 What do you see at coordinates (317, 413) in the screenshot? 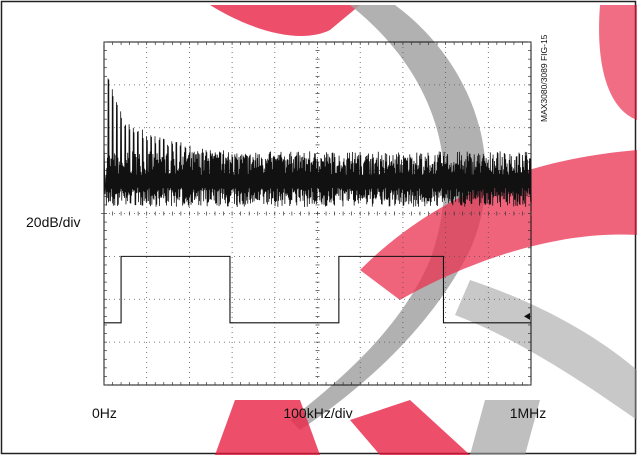
I see `x-scale-label: 100kHz/div` at bounding box center [317, 413].